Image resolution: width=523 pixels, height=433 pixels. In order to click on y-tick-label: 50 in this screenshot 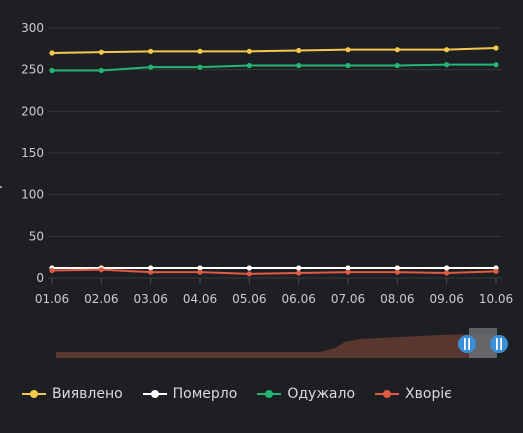, I will do `click(36, 236)`.